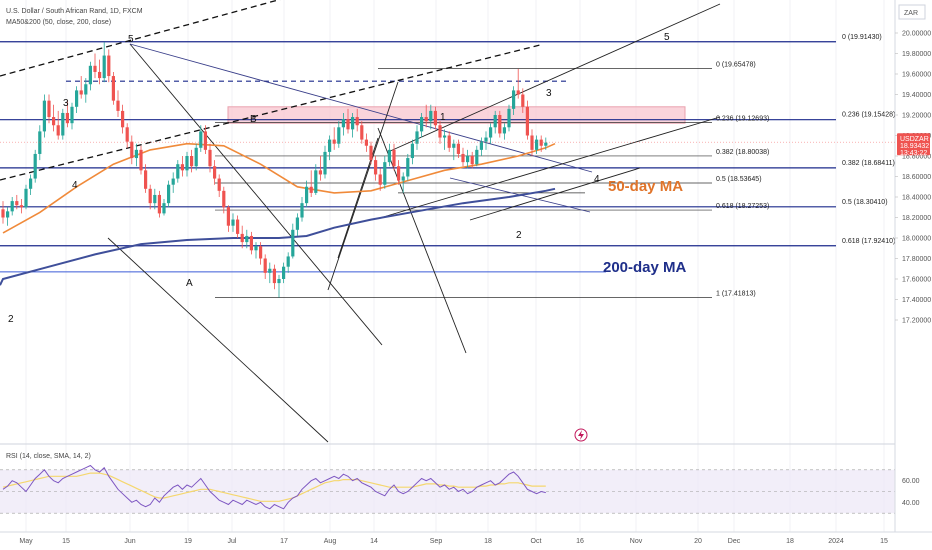  What do you see at coordinates (232, 541) in the screenshot?
I see `time-tick-label: Jul` at bounding box center [232, 541].